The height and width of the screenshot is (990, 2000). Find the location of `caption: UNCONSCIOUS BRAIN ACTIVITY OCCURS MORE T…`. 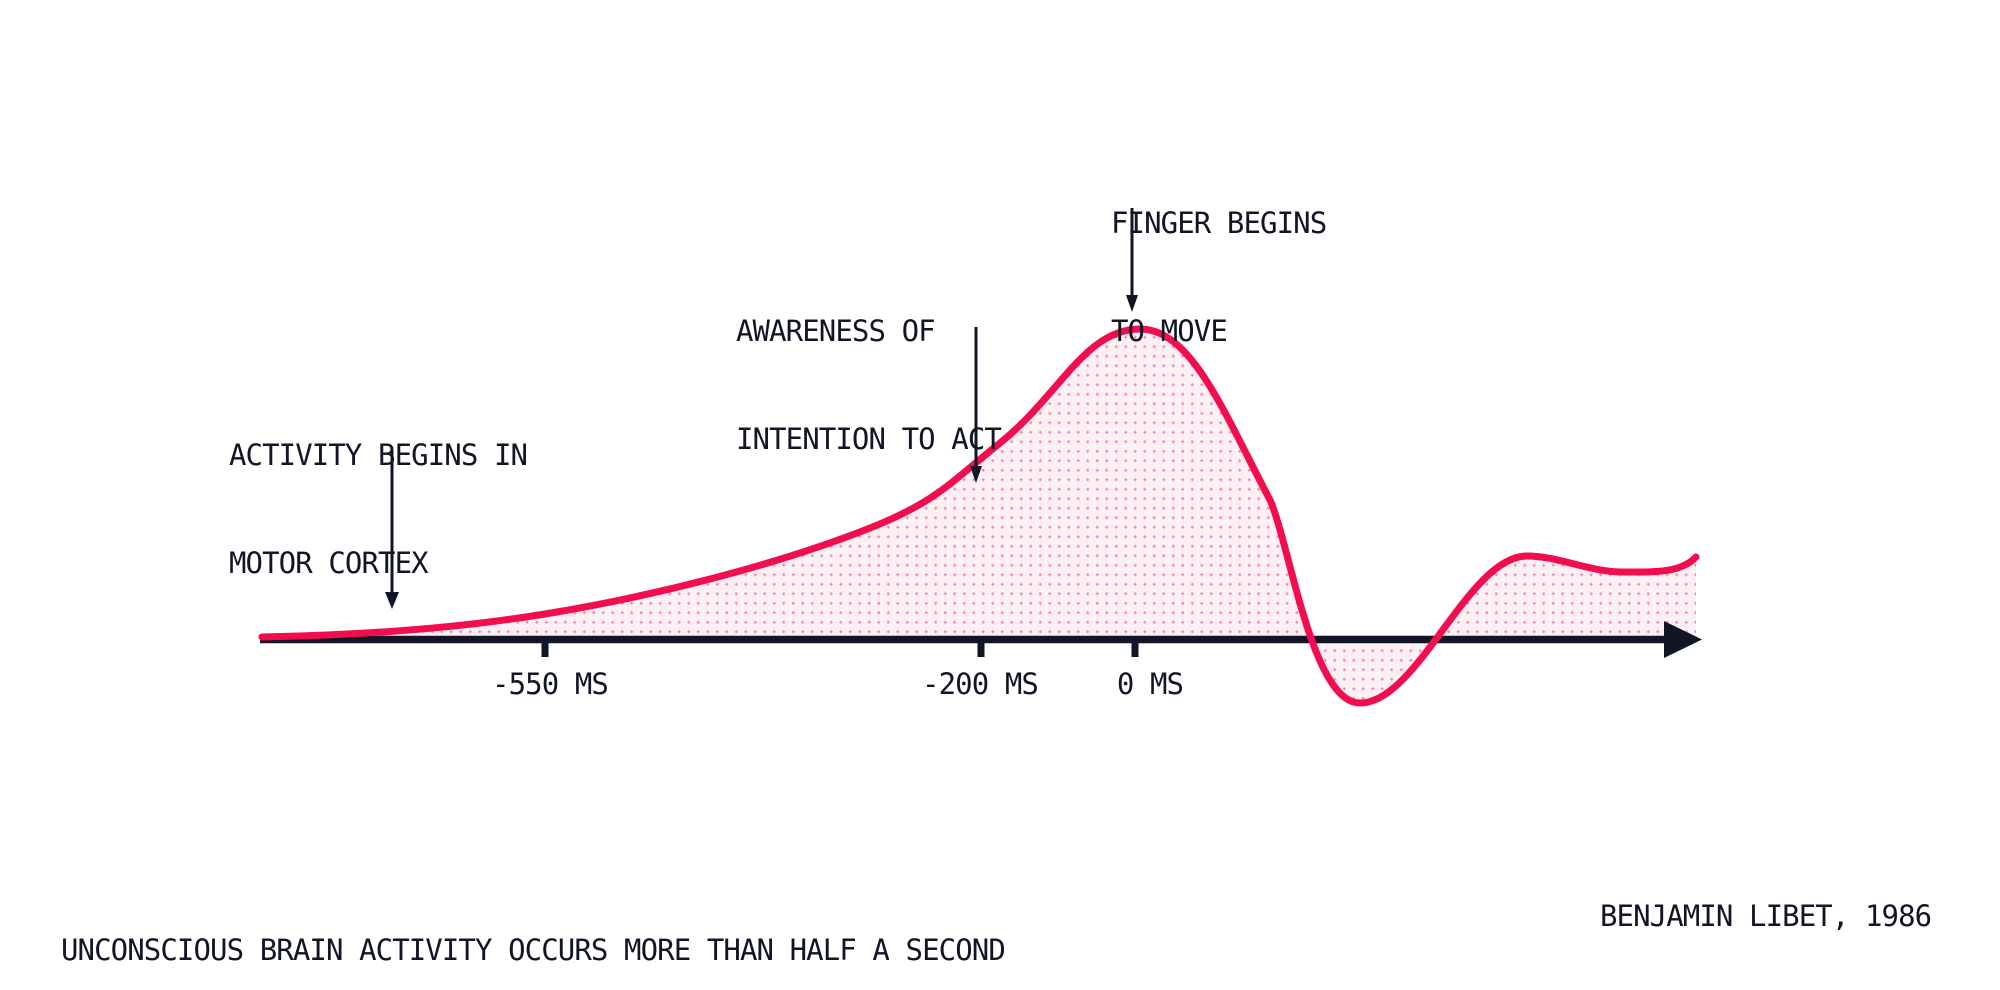

caption: UNCONSCIOUS BRAIN ACTIVITY OCCURS MORE T… is located at coordinates (533, 917).